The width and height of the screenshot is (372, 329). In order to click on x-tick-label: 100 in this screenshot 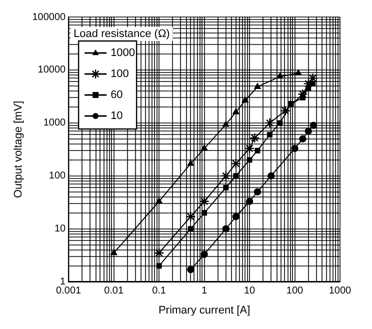, I will do `click(295, 291)`.